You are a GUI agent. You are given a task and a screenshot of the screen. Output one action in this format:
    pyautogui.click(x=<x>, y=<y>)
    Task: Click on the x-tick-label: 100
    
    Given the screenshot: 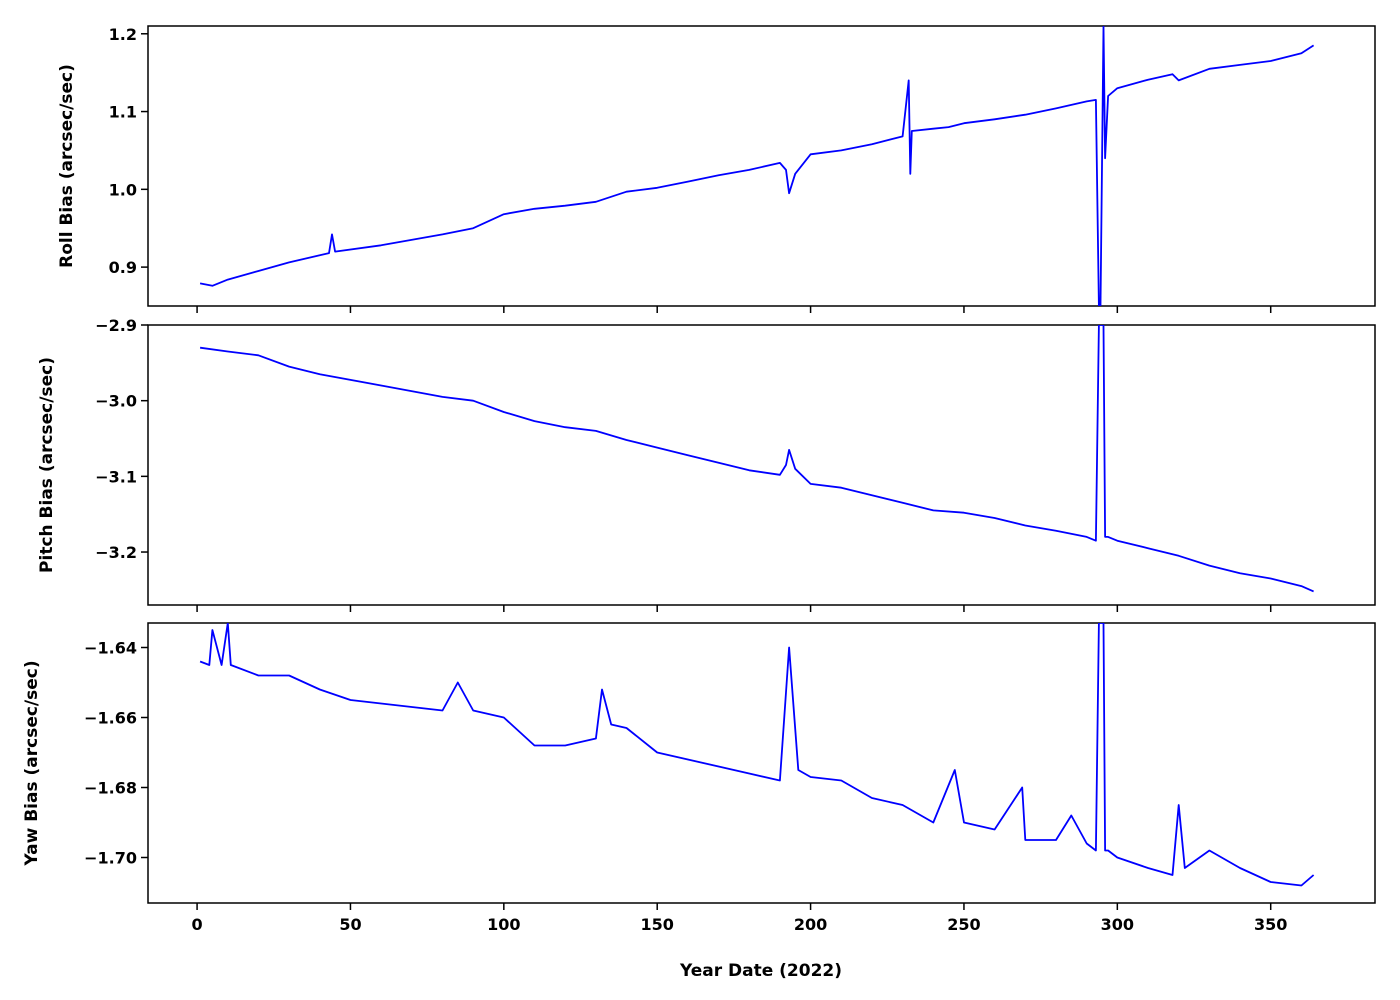 What is the action you would take?
    pyautogui.click(x=503, y=924)
    